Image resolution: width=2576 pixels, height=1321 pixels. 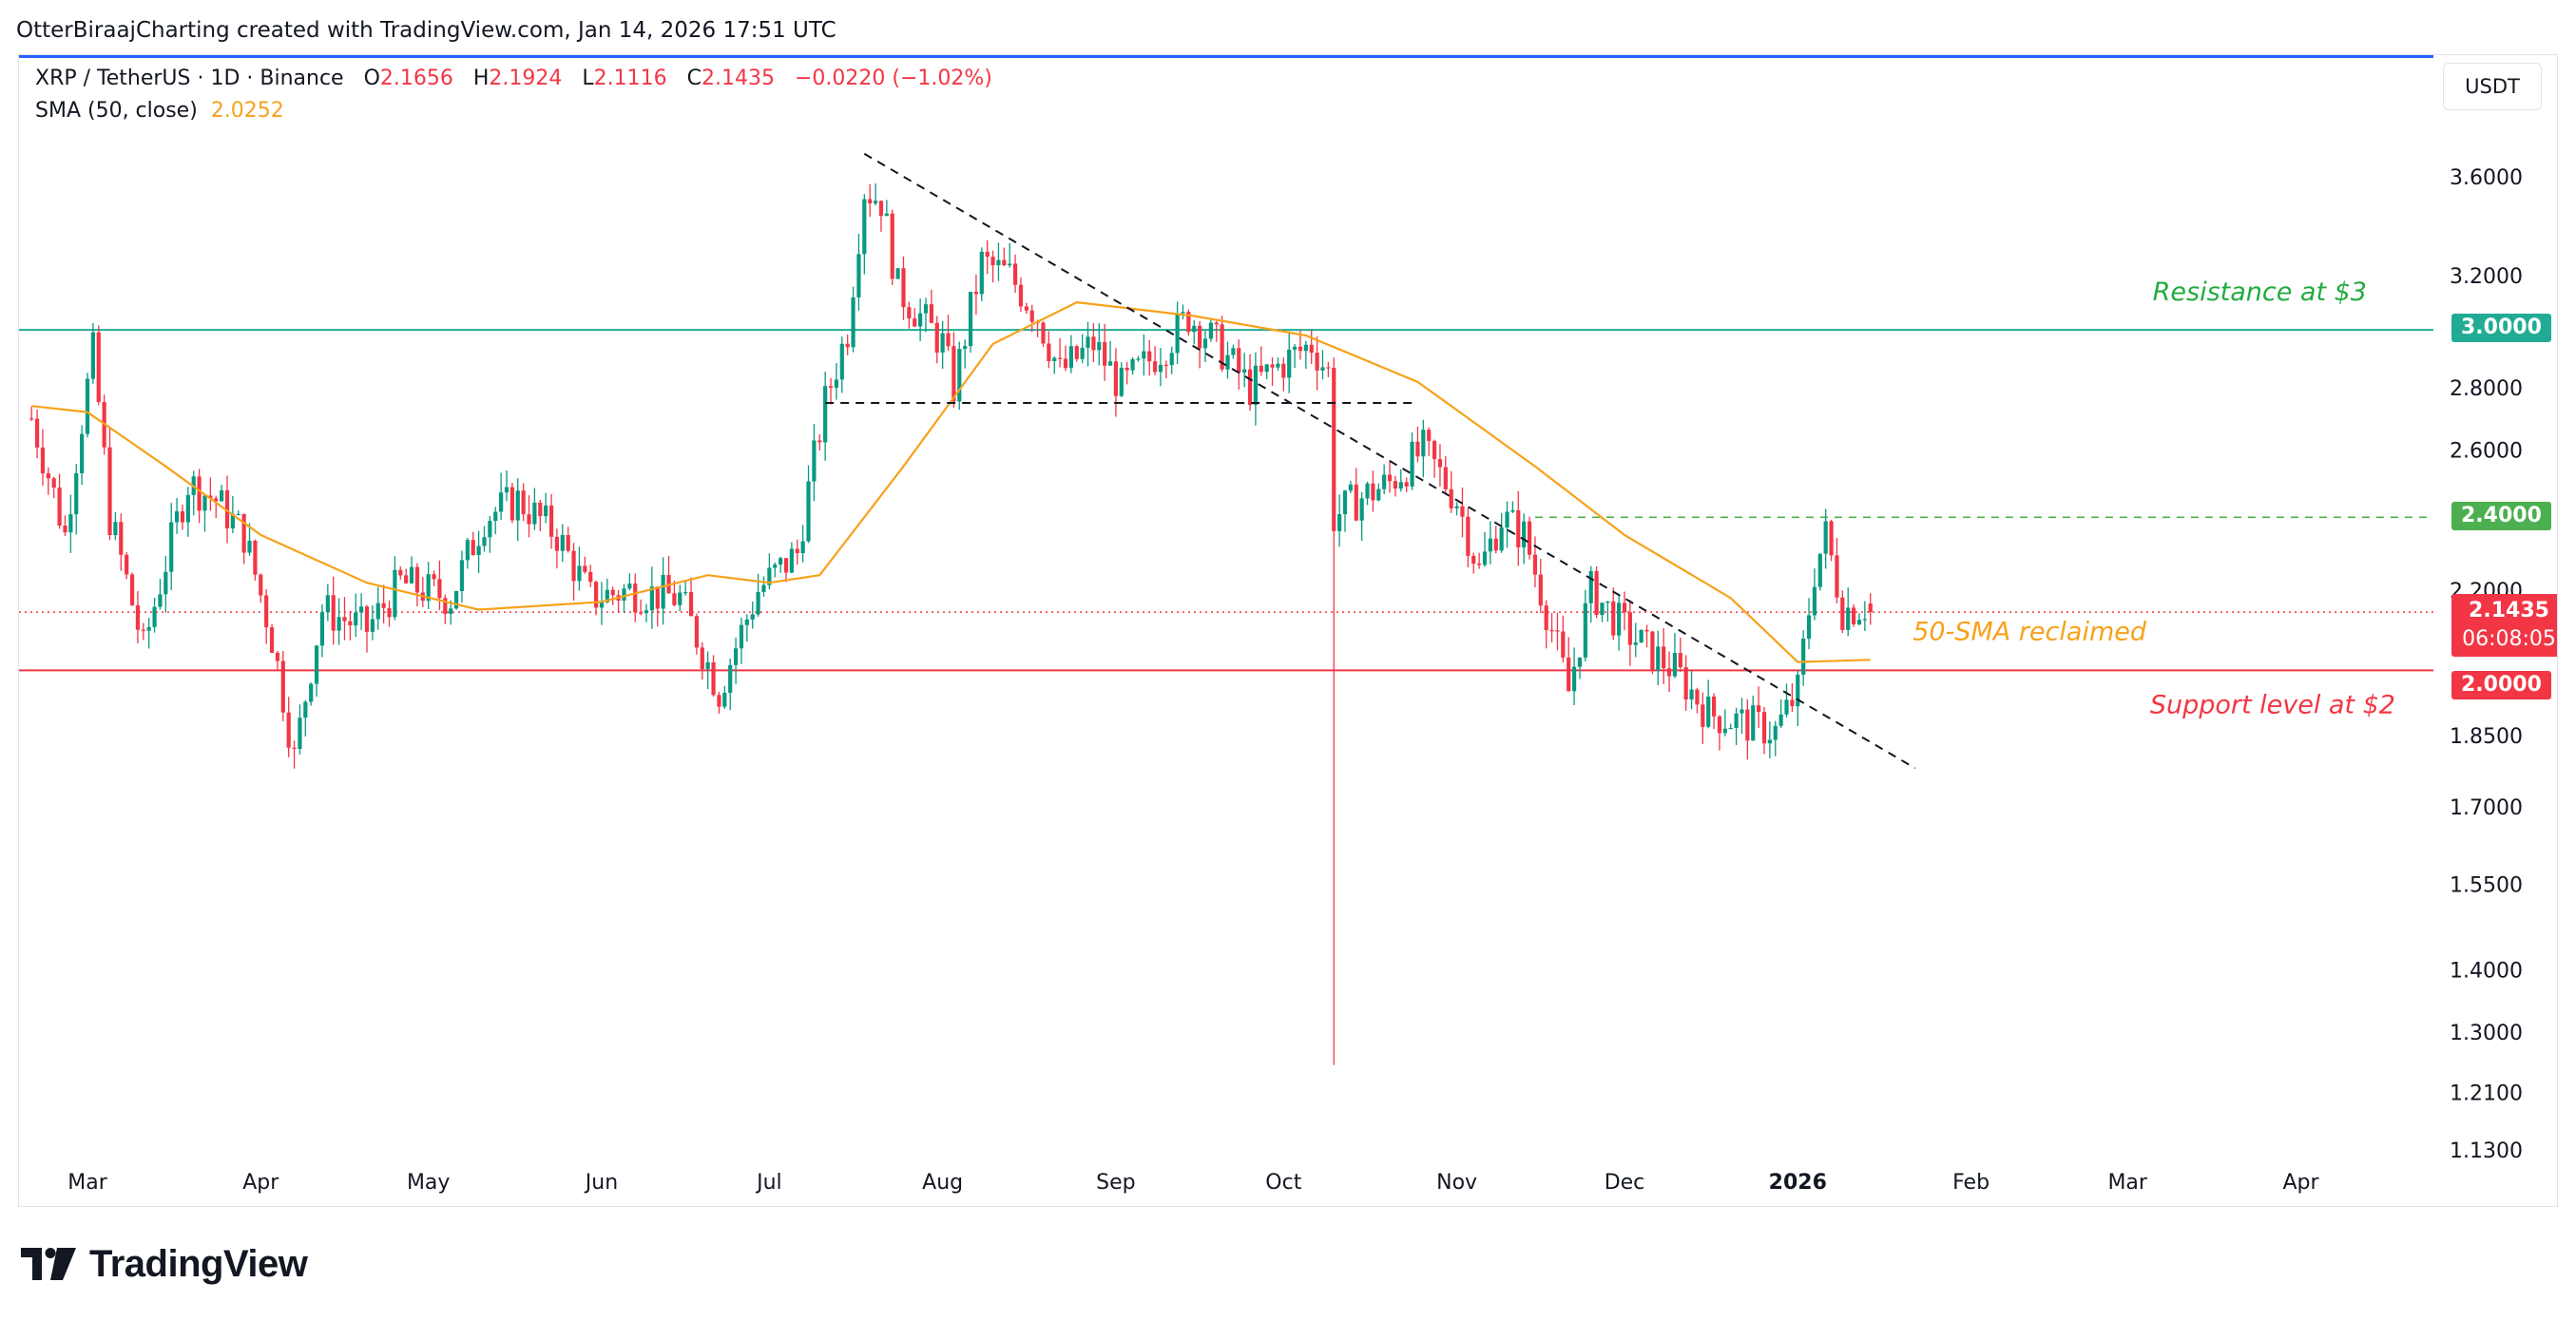 I want to click on sma-legend: SMA (50, close) 2.0252, so click(x=160, y=111).